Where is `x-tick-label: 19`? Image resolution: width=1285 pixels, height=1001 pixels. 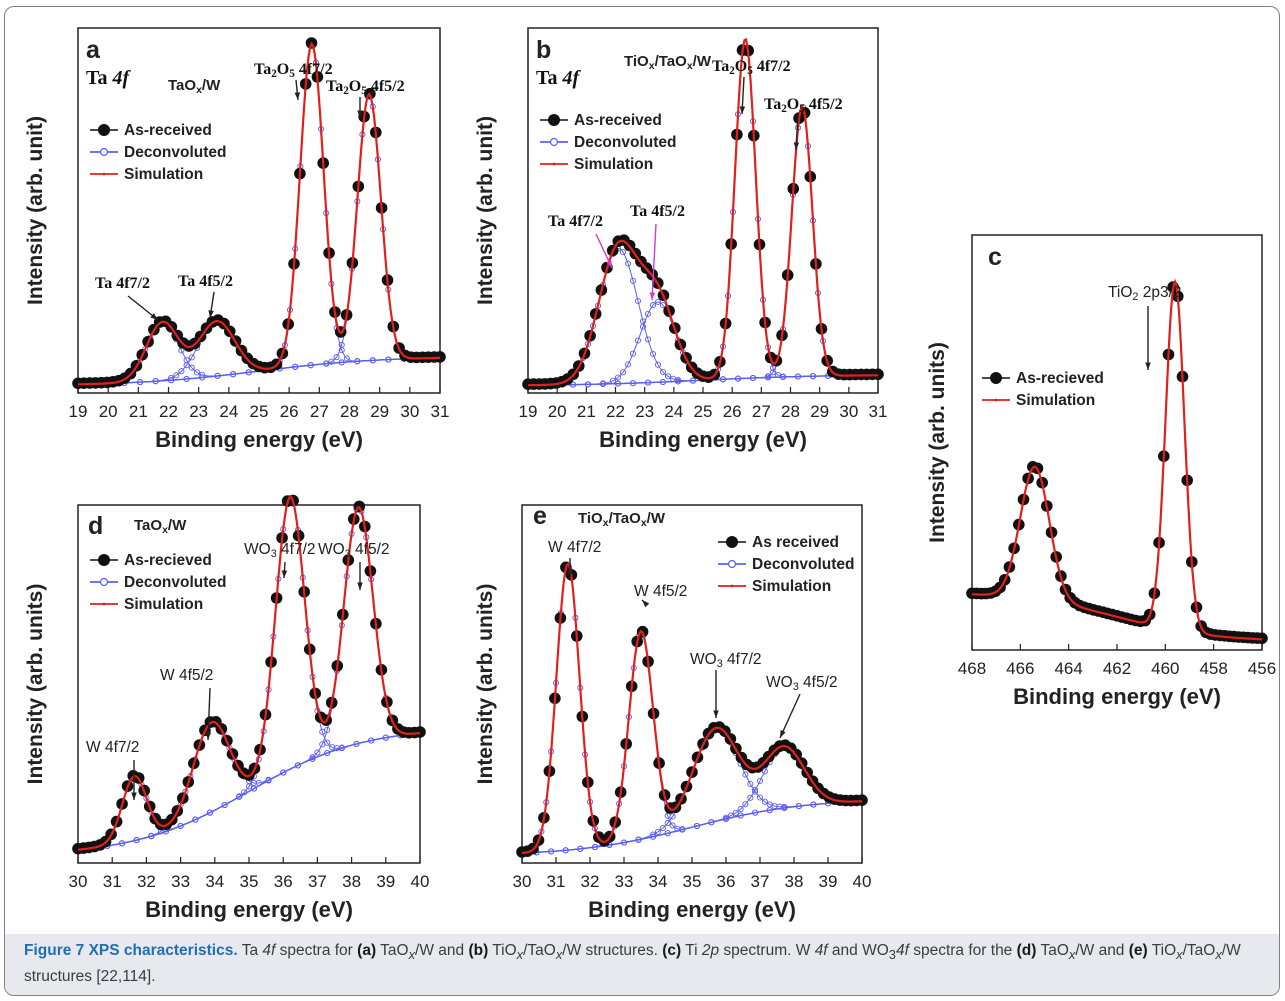
x-tick-label: 19 is located at coordinates (528, 411).